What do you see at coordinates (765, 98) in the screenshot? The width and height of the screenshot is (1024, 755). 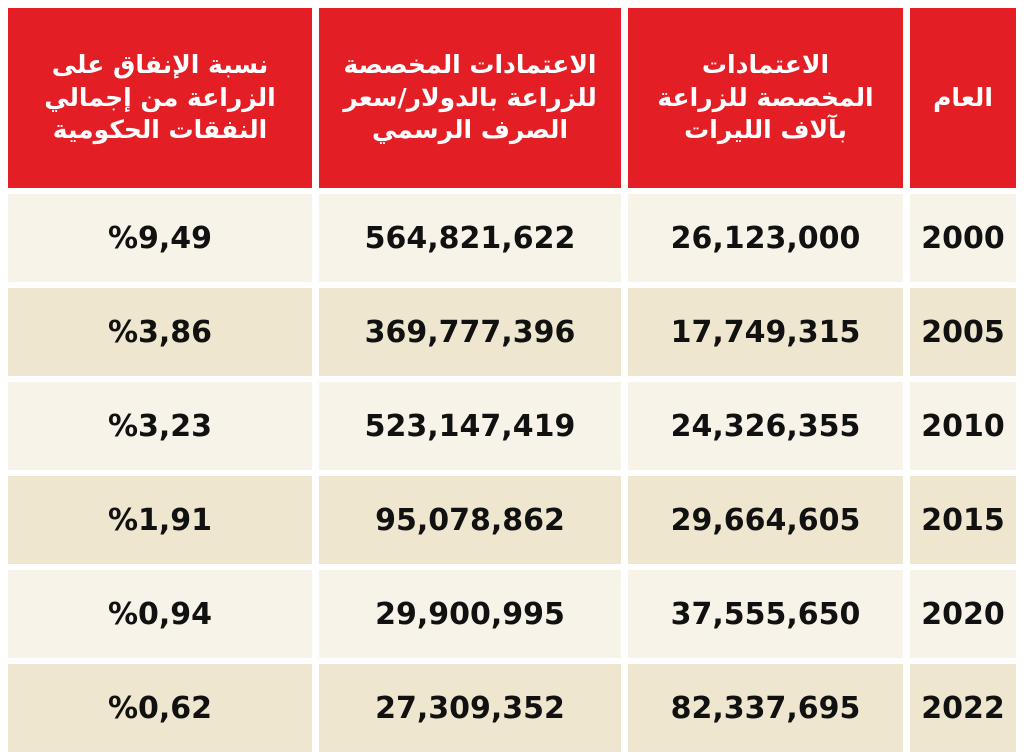 I see `header-cell: الاعتمادات المخصصة للزراعة بآلاف الليرات` at bounding box center [765, 98].